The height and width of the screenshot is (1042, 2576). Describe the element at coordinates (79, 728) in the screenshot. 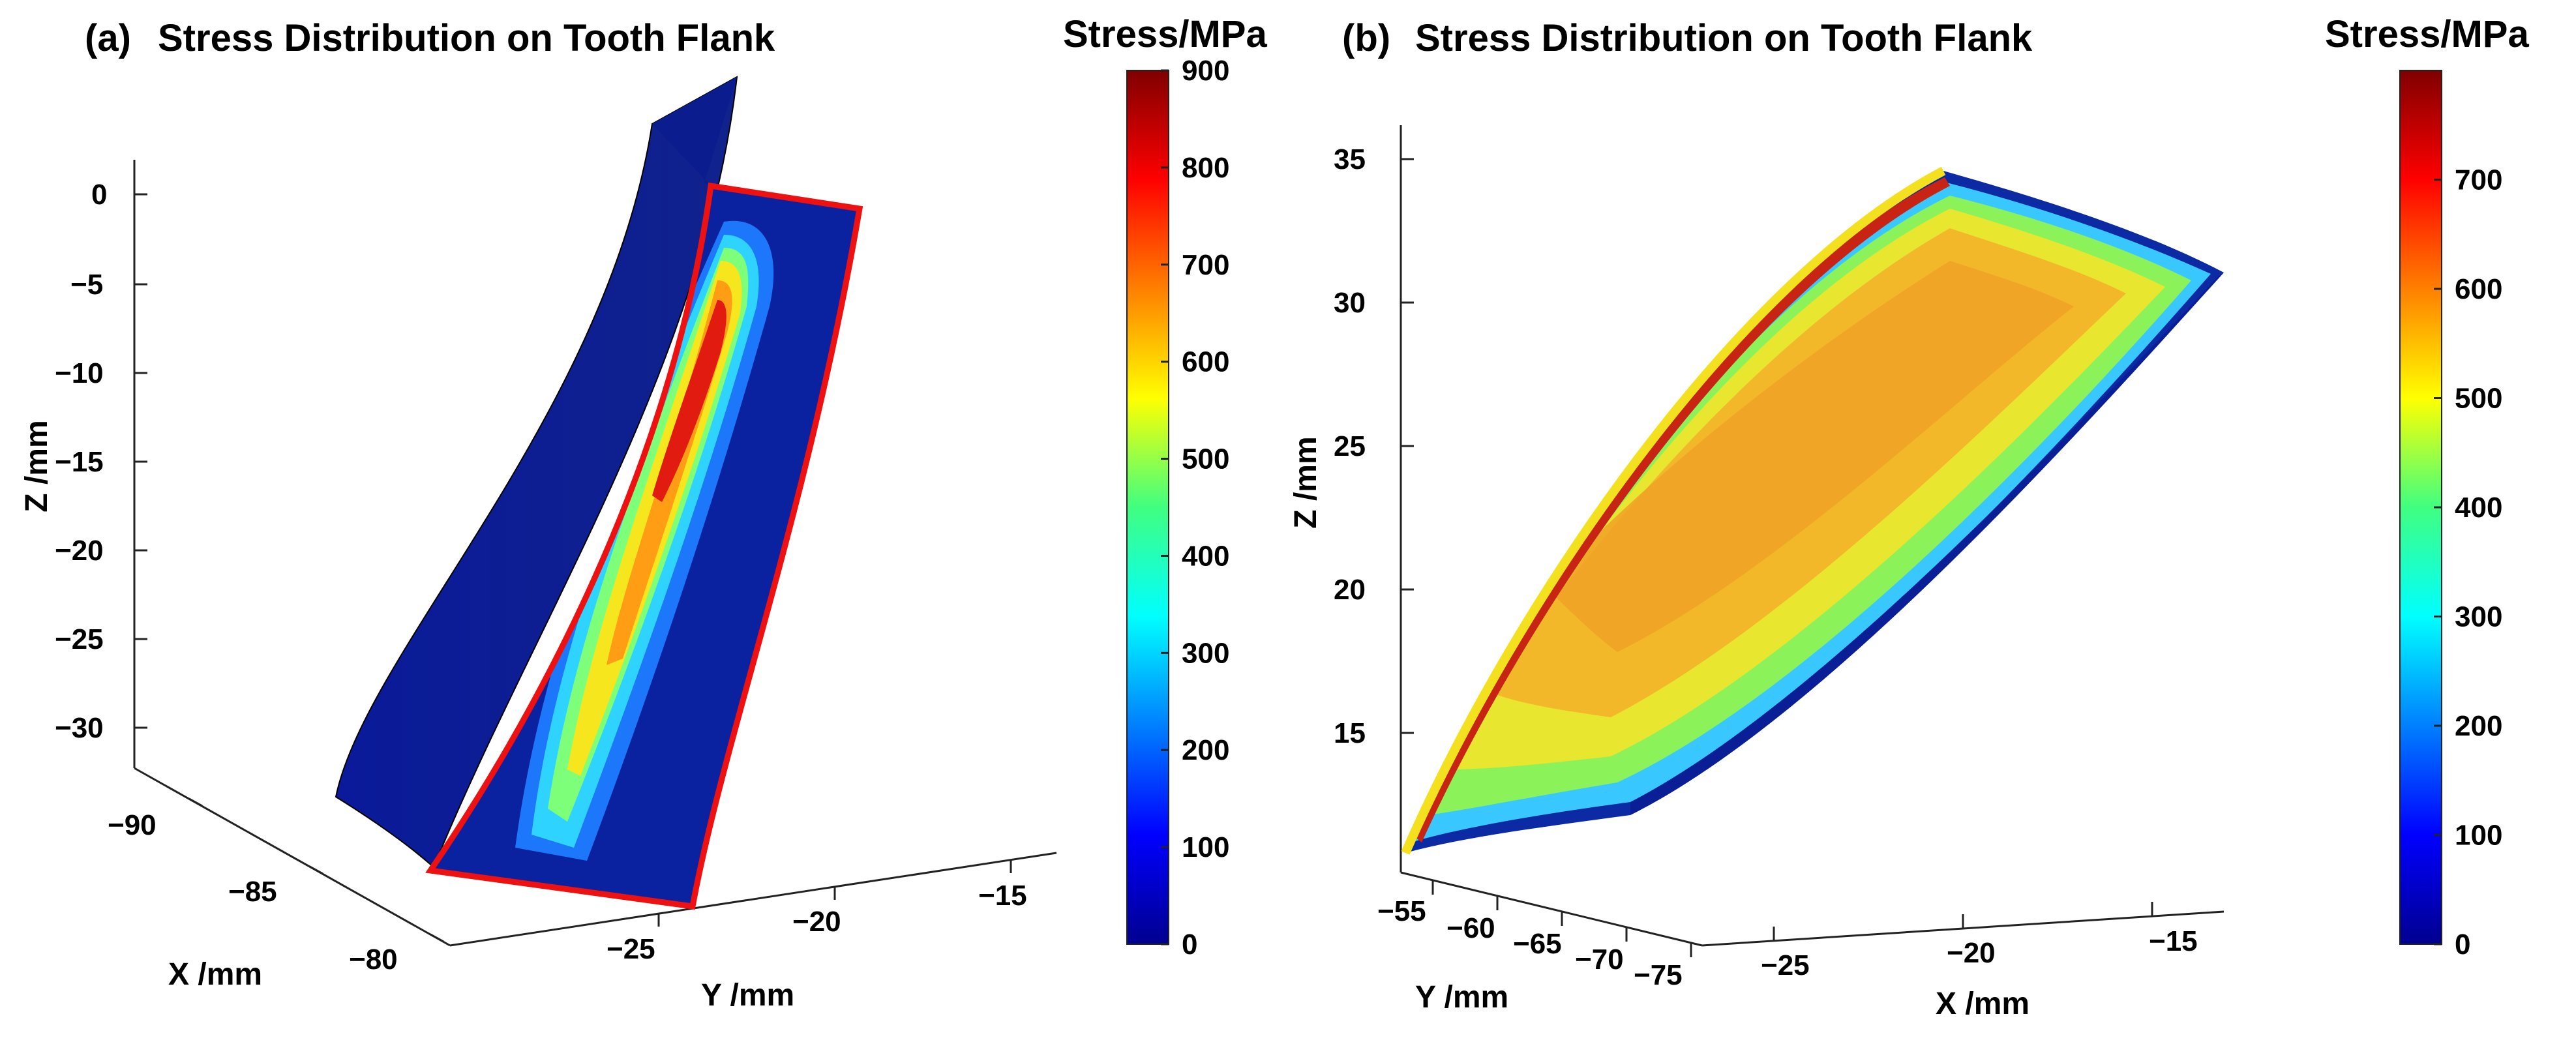

I see `panel-a-z-tick: −30` at that location.